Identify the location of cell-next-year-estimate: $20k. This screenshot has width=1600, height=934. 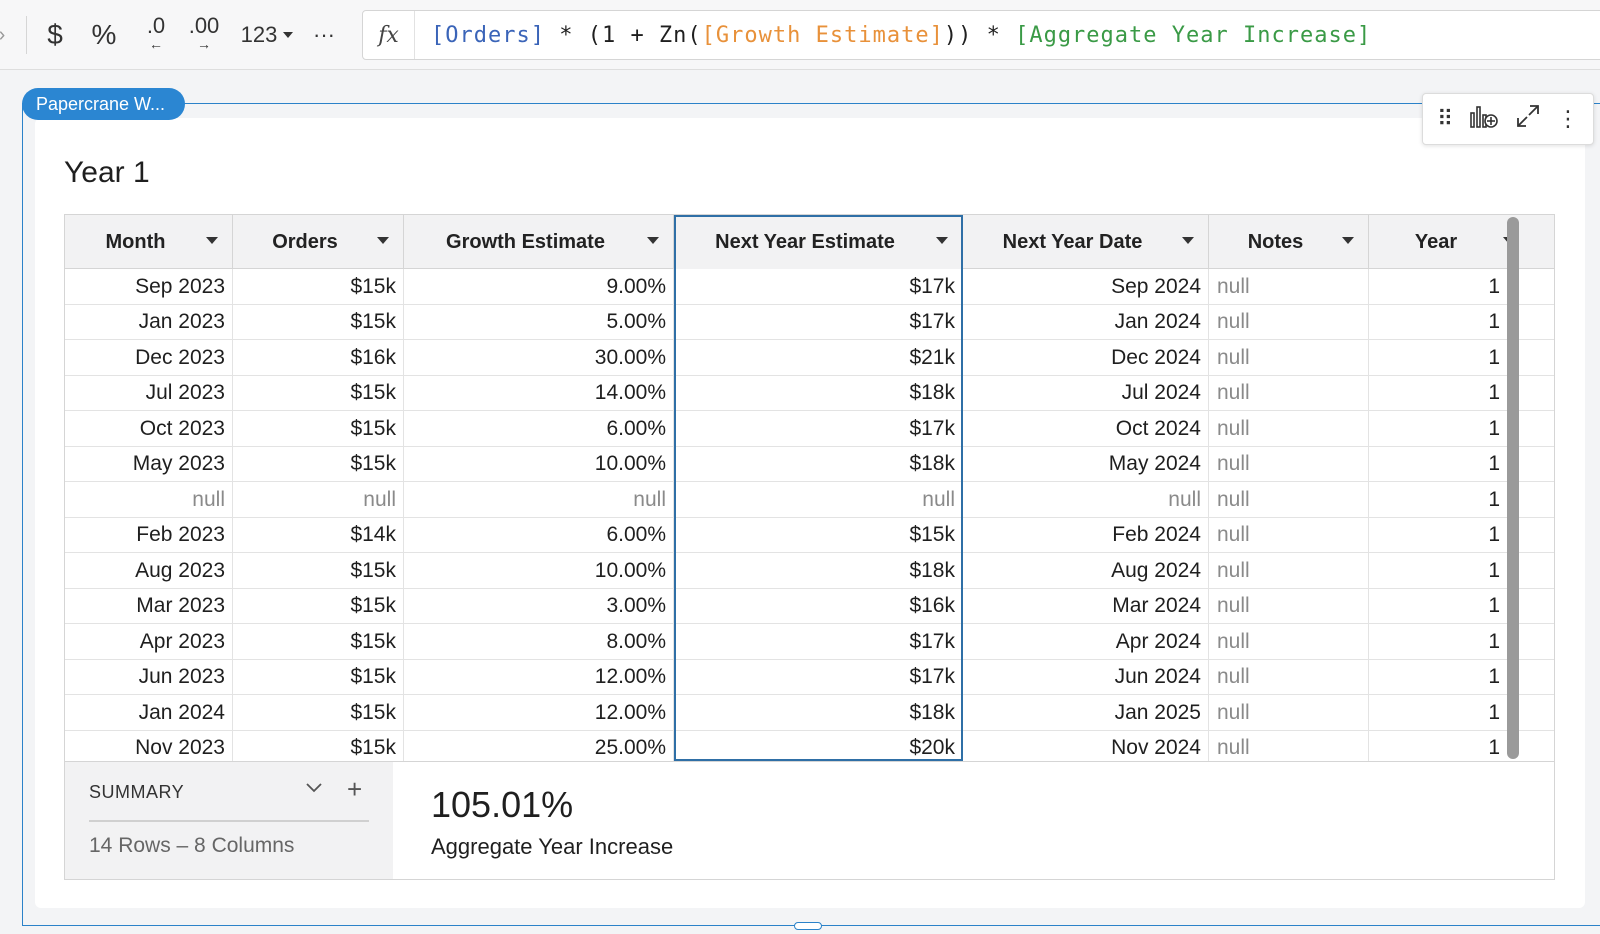
(818, 745).